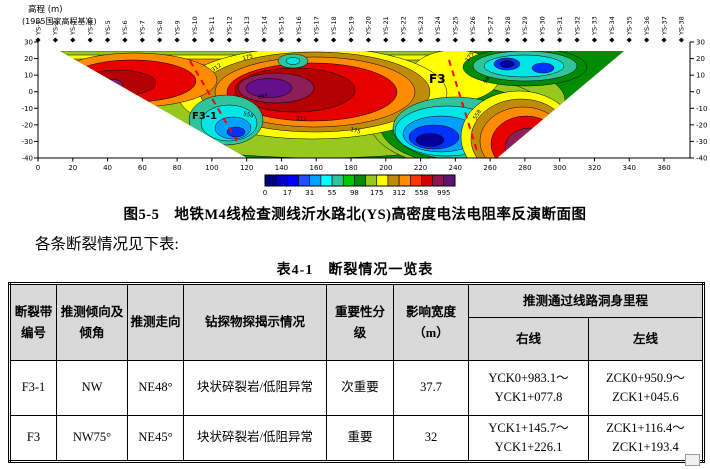  Describe the element at coordinates (212, 26) in the screenshot. I see `svg-text: YS-11` at that location.